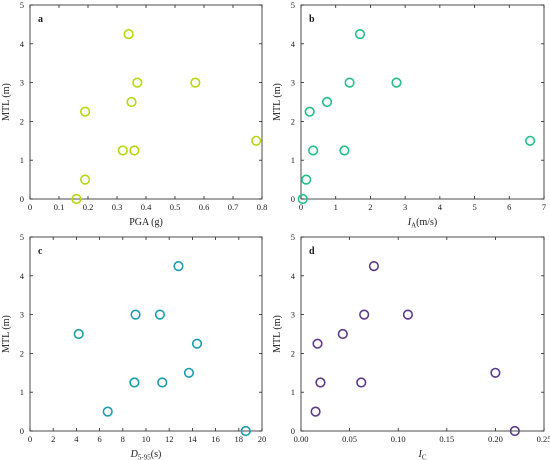 This screenshot has width=550, height=460. Describe the element at coordinates (446, 439) in the screenshot. I see `x-tick-label: 0.15` at that location.